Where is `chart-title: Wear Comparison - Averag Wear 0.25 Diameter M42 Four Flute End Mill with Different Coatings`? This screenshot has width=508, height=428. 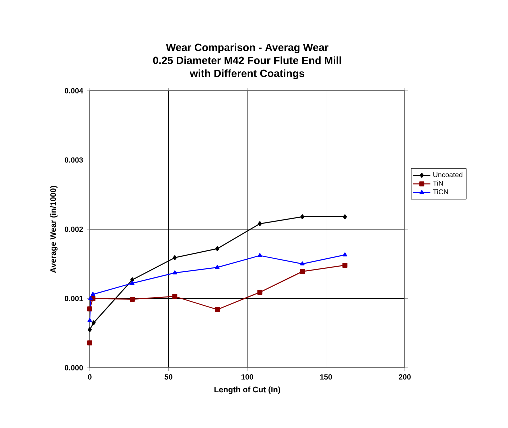
chart-title: Wear Comparison - Averag Wear 0.25 Diameter M42 Four Flute End Mill with Different Coatings is located at coordinates (247, 62).